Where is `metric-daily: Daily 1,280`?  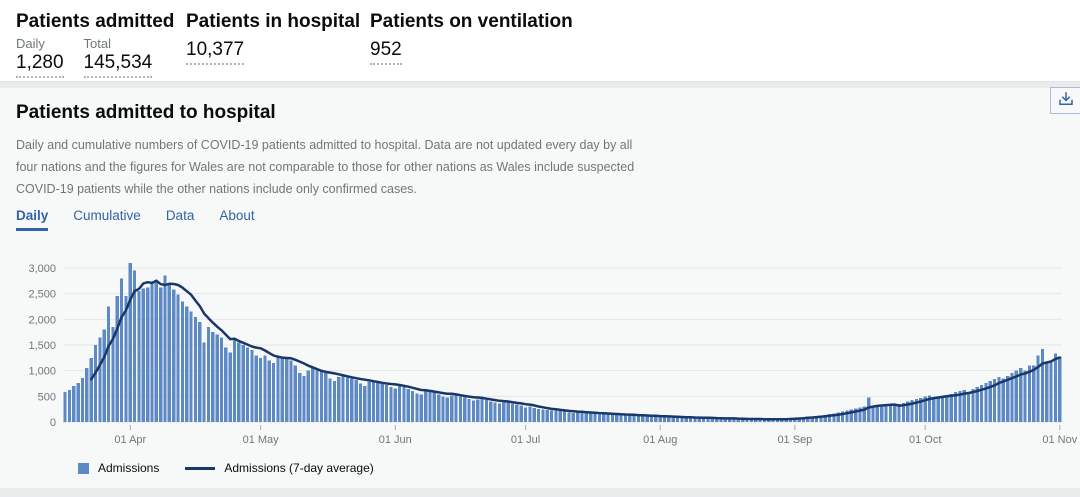 metric-daily: Daily 1,280 is located at coordinates (40, 57).